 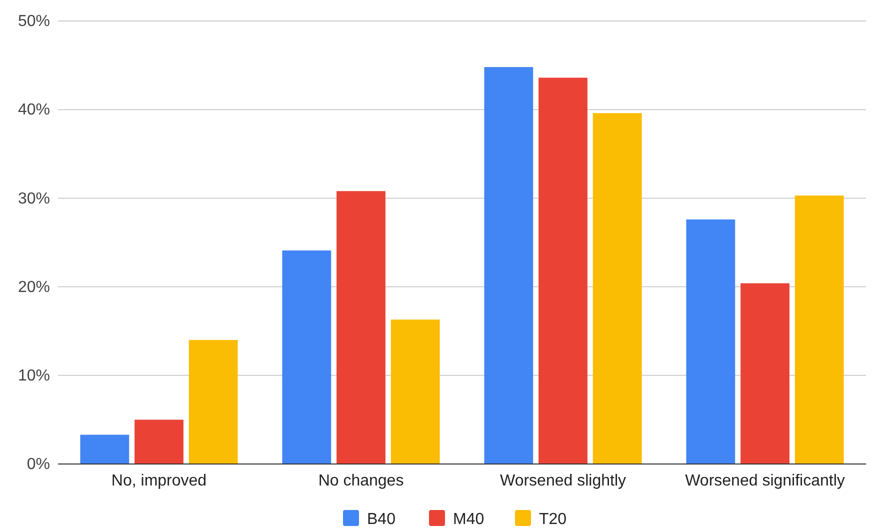 What do you see at coordinates (381, 519) in the screenshot?
I see `legend-label: B40` at bounding box center [381, 519].